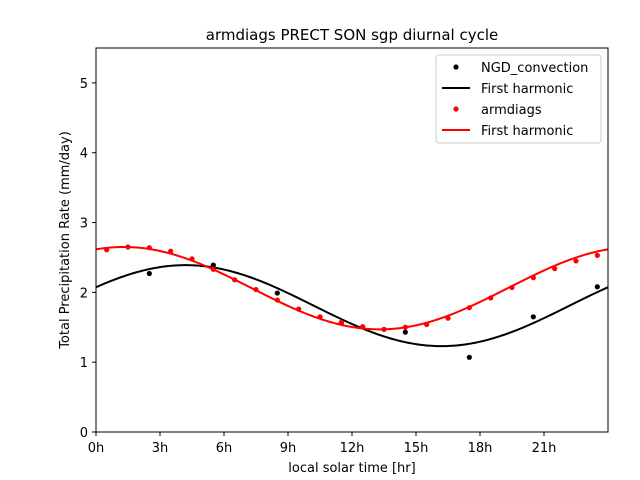  What do you see at coordinates (352, 35) in the screenshot?
I see `chart-title: armdiags PRECT SON sgp diurnal cycle` at bounding box center [352, 35].